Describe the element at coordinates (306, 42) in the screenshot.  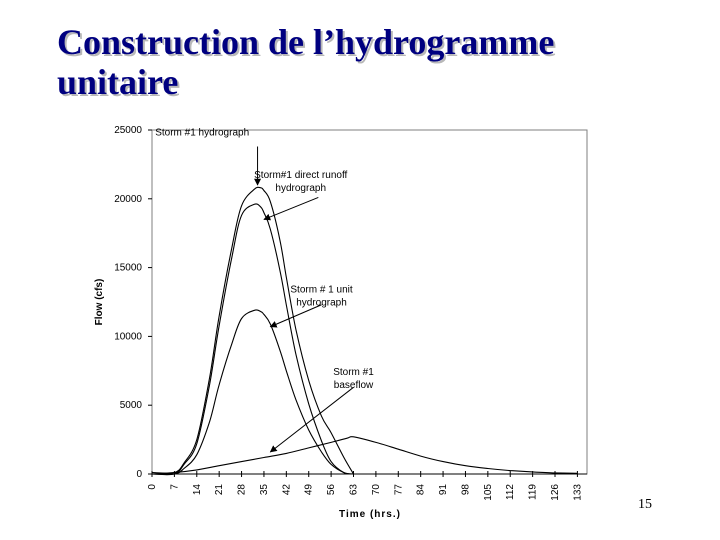
I see `slide-title-line-1: Construction de l’hydrogramme` at that location.